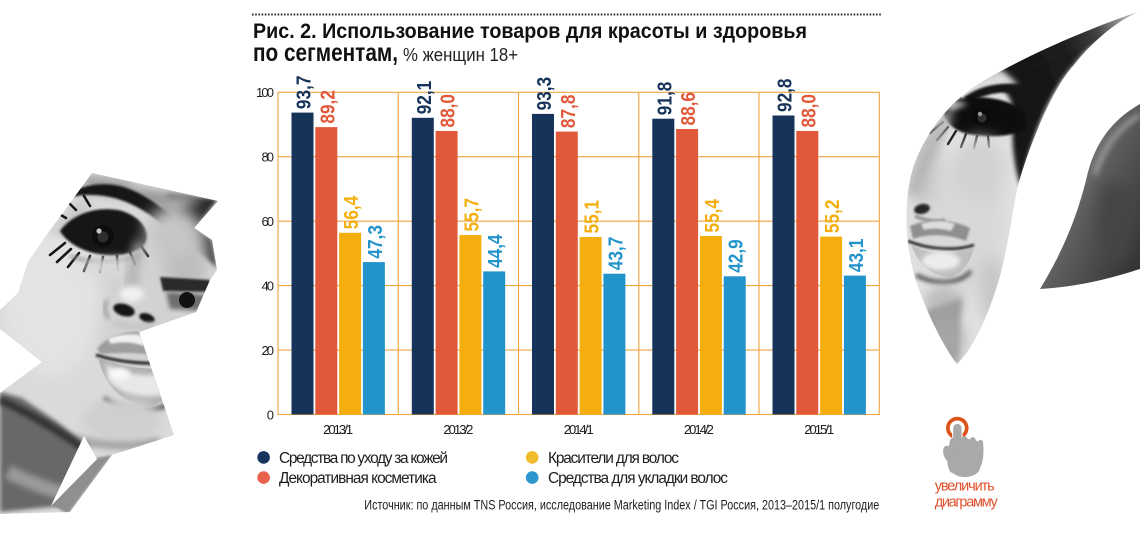 This screenshot has width=1140, height=540. Describe the element at coordinates (856, 256) in the screenshot. I see `svg-text: 43,1` at that location.